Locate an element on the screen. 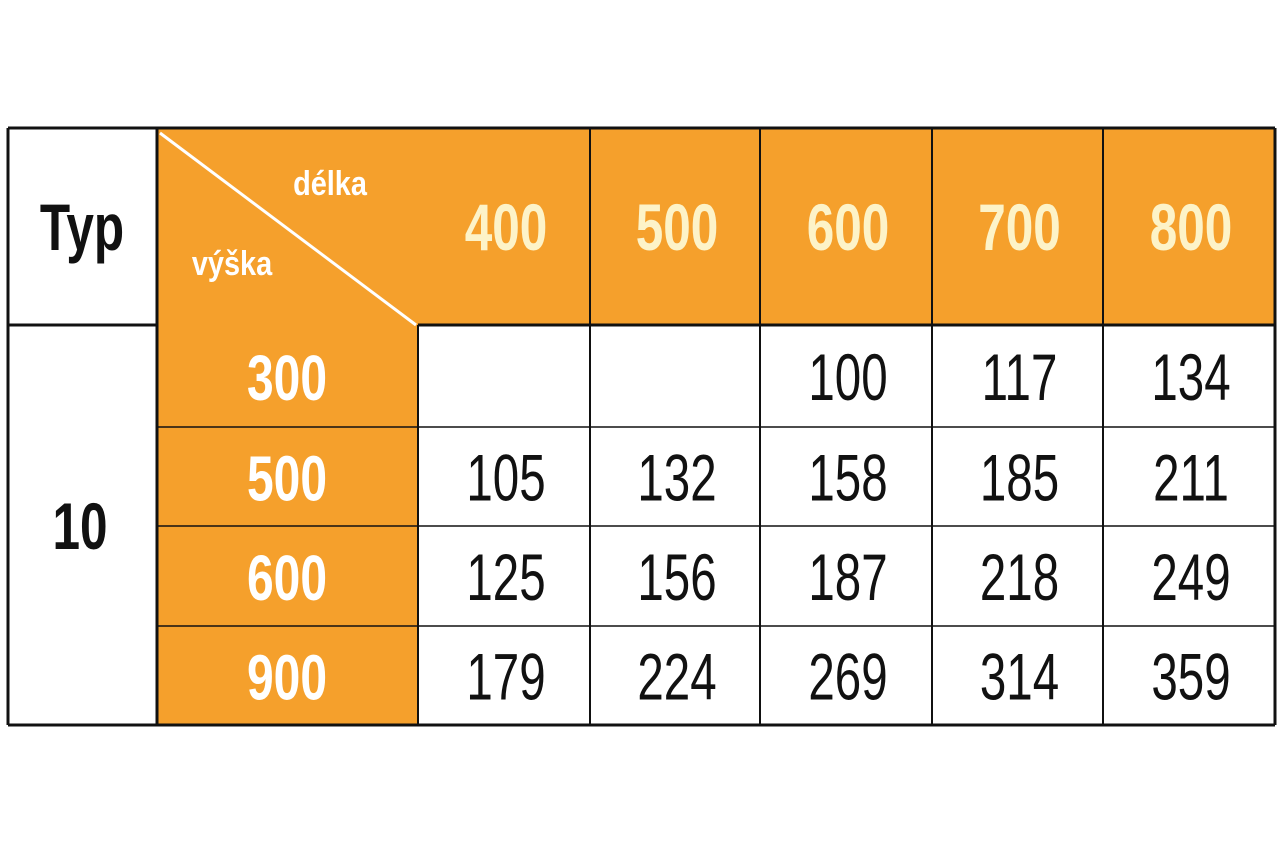  cell: 117 is located at coordinates (1020, 377).